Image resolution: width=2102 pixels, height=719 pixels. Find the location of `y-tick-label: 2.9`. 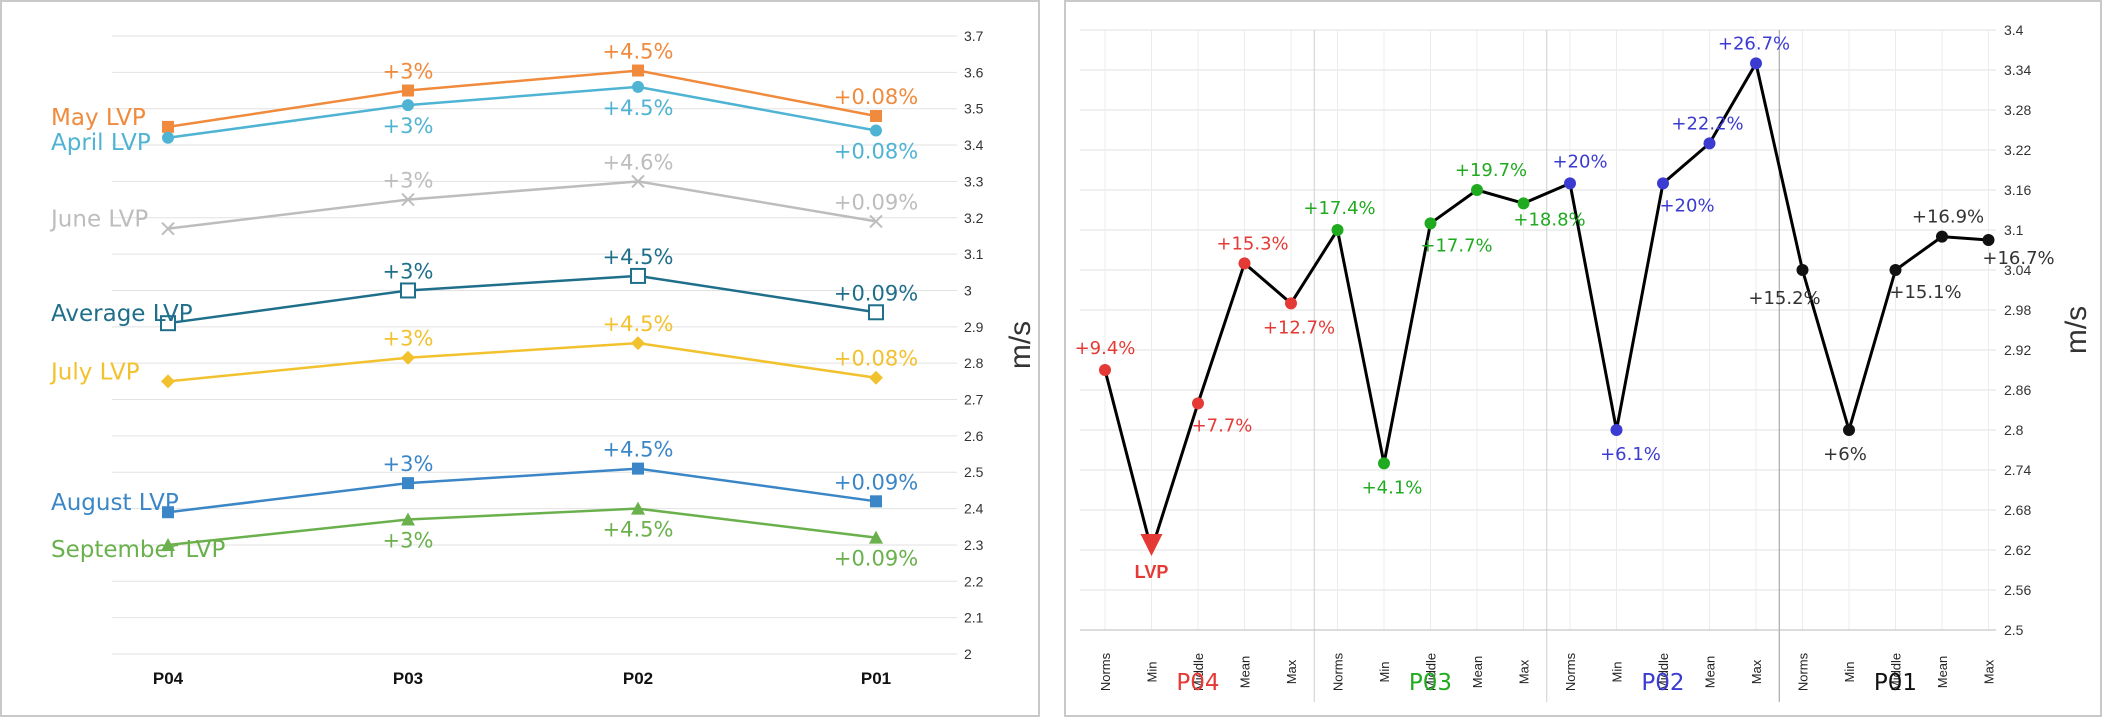

y-tick-label: 2.9 is located at coordinates (974, 327).